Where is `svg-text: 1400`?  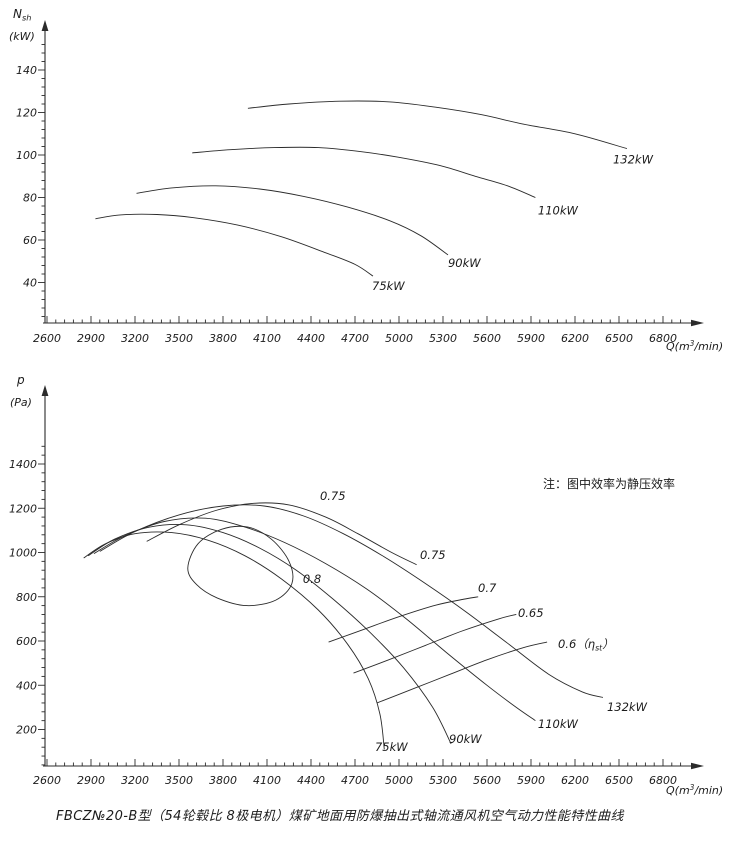
svg-text: 1400 is located at coordinates (23, 464).